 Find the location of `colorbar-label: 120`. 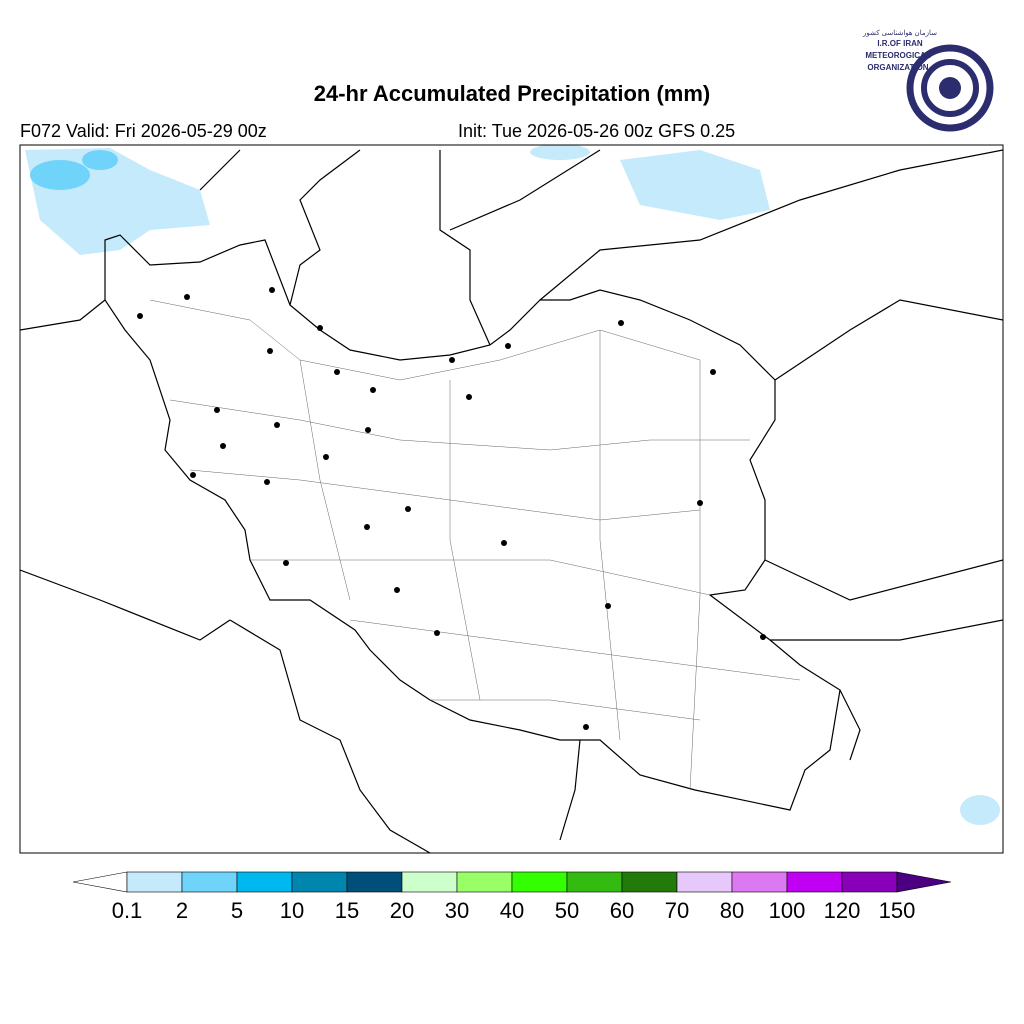

colorbar-label: 120 is located at coordinates (842, 910).